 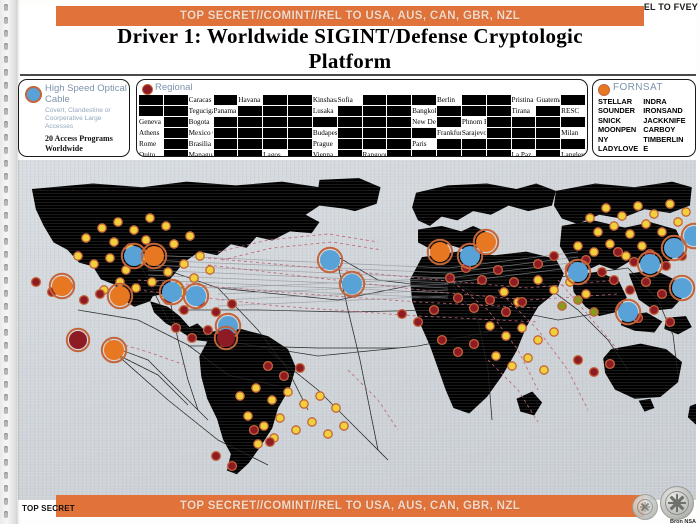 What do you see at coordinates (473, 133) in the screenshot?
I see `regional-site-name: Sarajevo` at bounding box center [473, 133].